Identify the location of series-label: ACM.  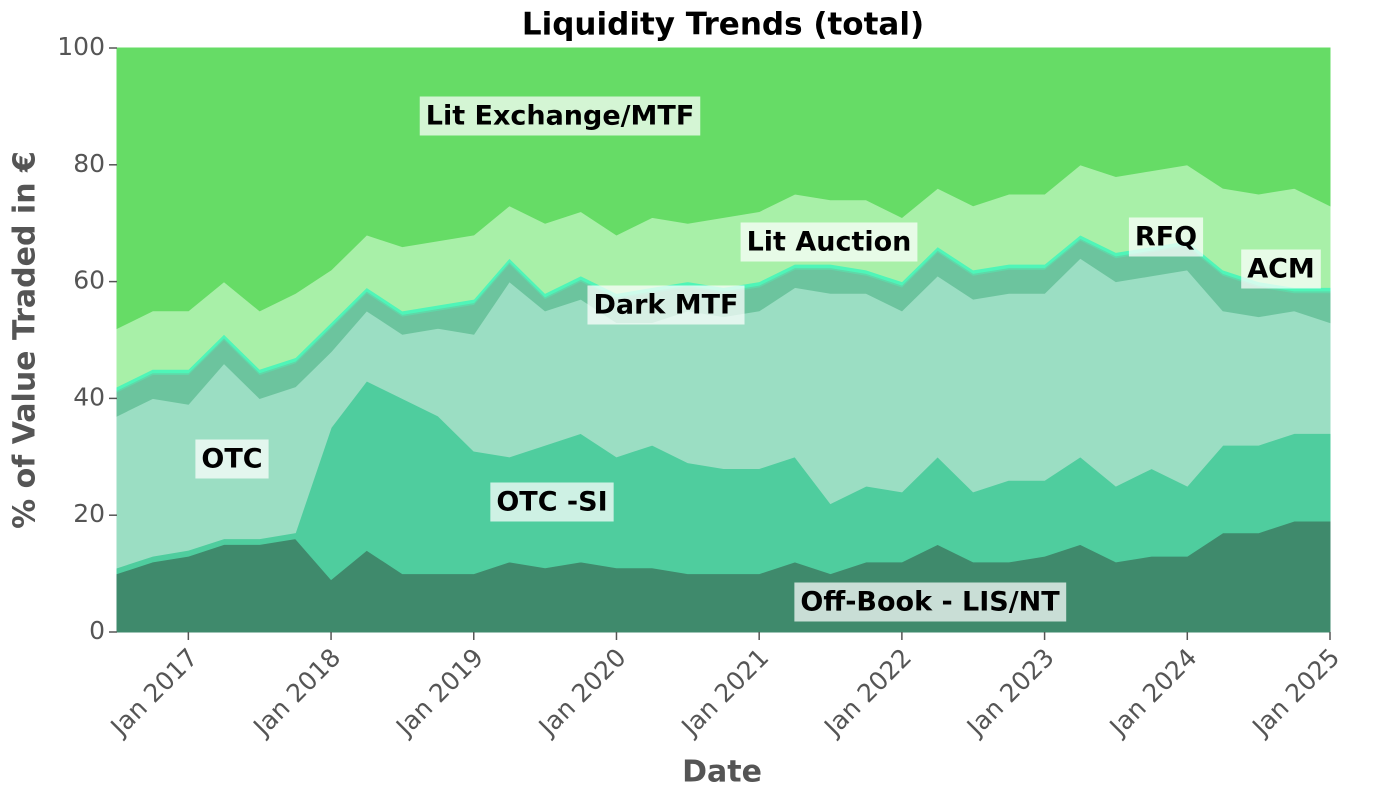
(1281, 269).